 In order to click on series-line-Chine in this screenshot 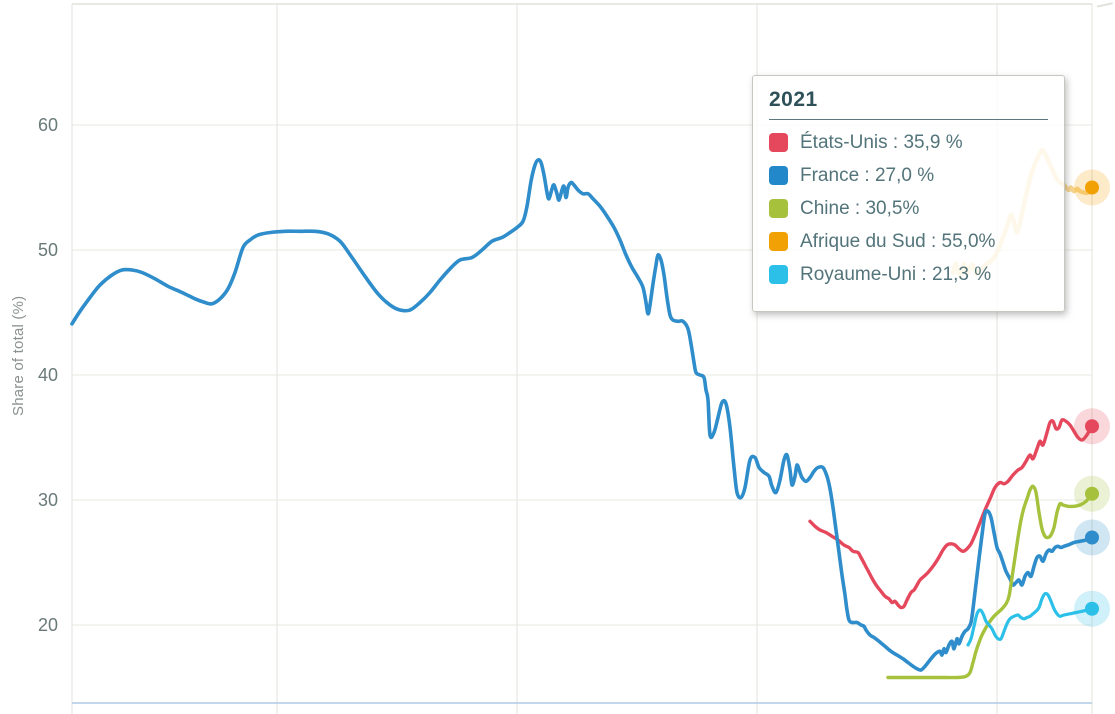, I will do `click(990, 582)`.